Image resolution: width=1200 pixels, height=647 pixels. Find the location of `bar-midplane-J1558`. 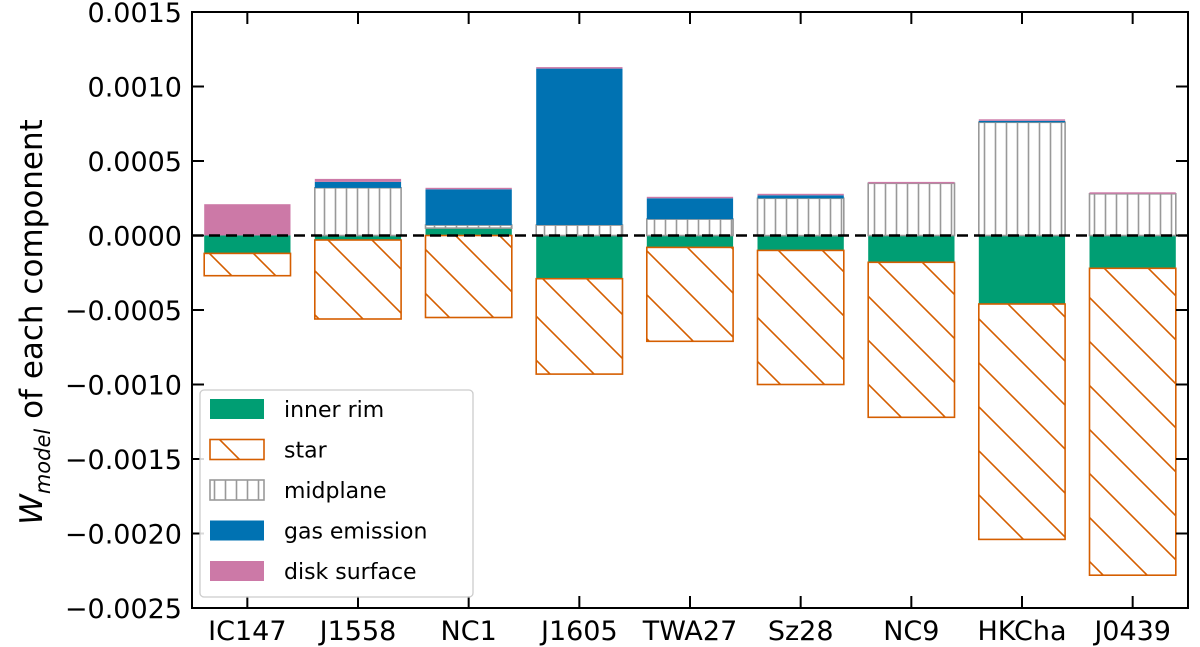

bar-midplane-J1558 is located at coordinates (357, 212).